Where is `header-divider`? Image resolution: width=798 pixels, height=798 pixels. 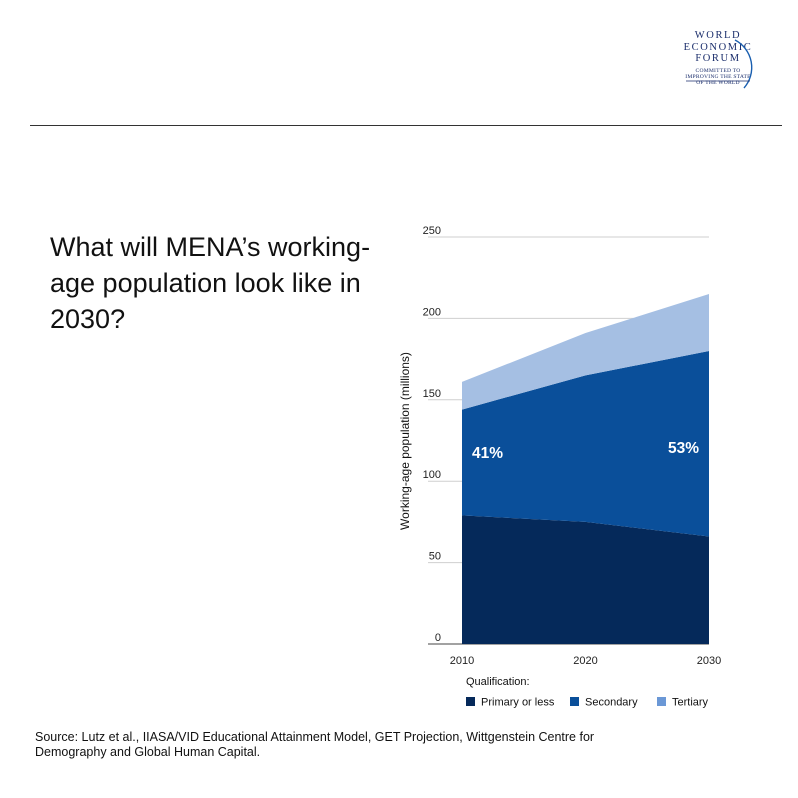 header-divider is located at coordinates (406, 125).